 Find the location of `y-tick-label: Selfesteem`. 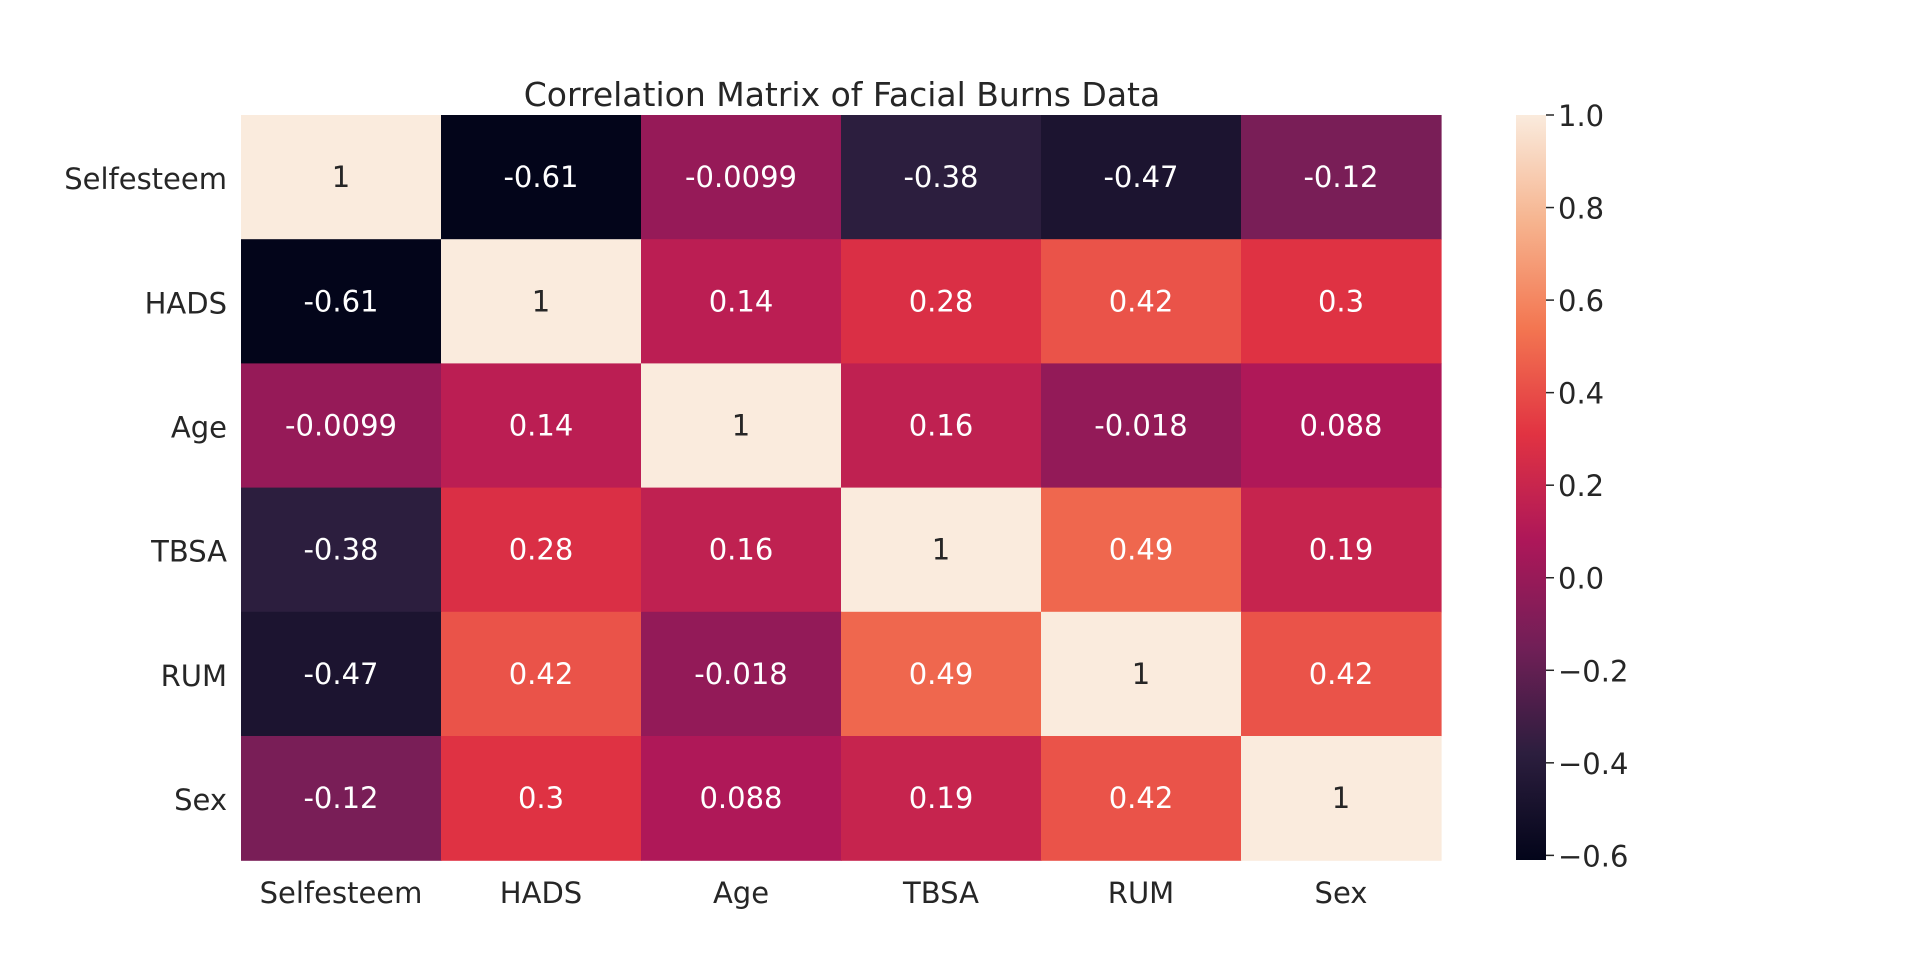

y-tick-label: Selfesteem is located at coordinates (145, 179).